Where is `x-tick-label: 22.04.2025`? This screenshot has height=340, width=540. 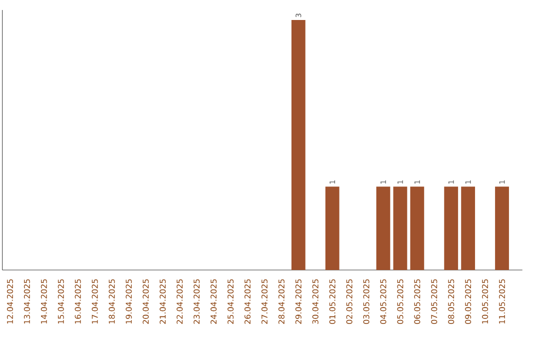
x-tick-label: 22.04.2025 is located at coordinates (179, 301).